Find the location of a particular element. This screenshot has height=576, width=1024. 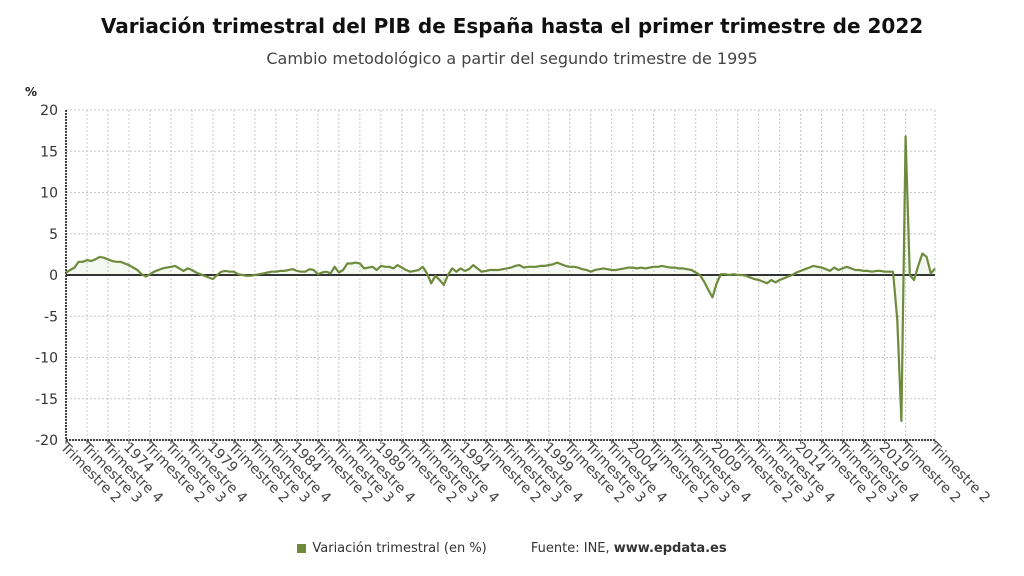

y-tick-label: 0 is located at coordinates (53, 276).